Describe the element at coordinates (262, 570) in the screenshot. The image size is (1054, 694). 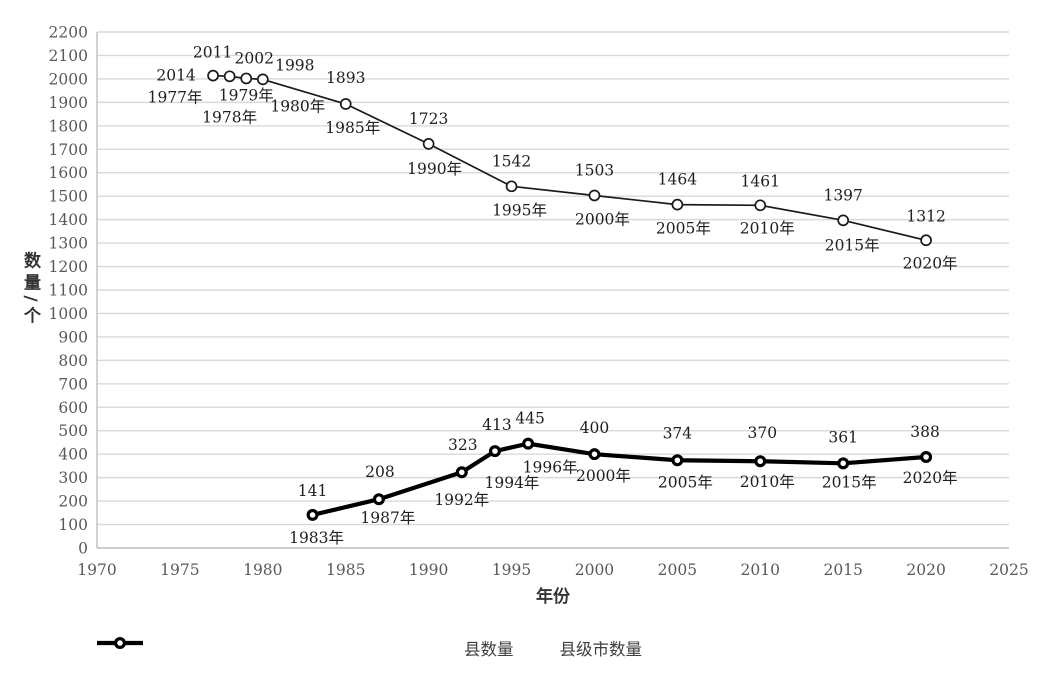
I see `x-tick-label: 1980` at that location.